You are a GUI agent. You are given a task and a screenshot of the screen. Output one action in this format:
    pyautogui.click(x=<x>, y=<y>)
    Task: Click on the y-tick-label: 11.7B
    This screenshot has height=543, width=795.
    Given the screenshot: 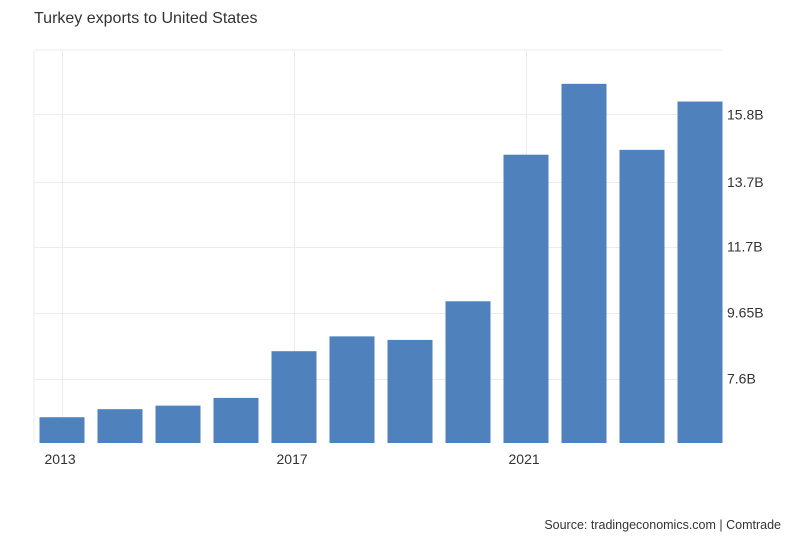 What is the action you would take?
    pyautogui.click(x=745, y=247)
    